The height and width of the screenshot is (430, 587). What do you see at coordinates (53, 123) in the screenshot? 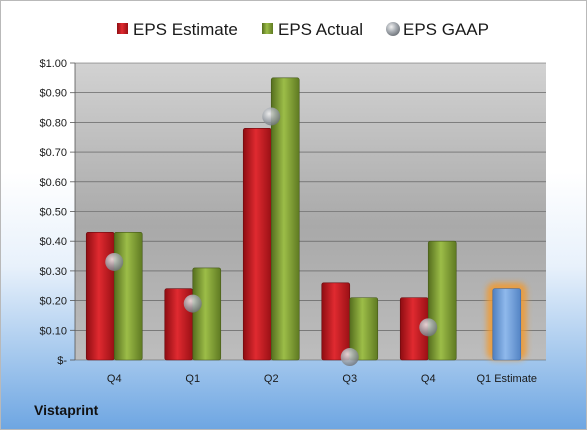
I see `y-tick-label: $0.80` at bounding box center [53, 123].